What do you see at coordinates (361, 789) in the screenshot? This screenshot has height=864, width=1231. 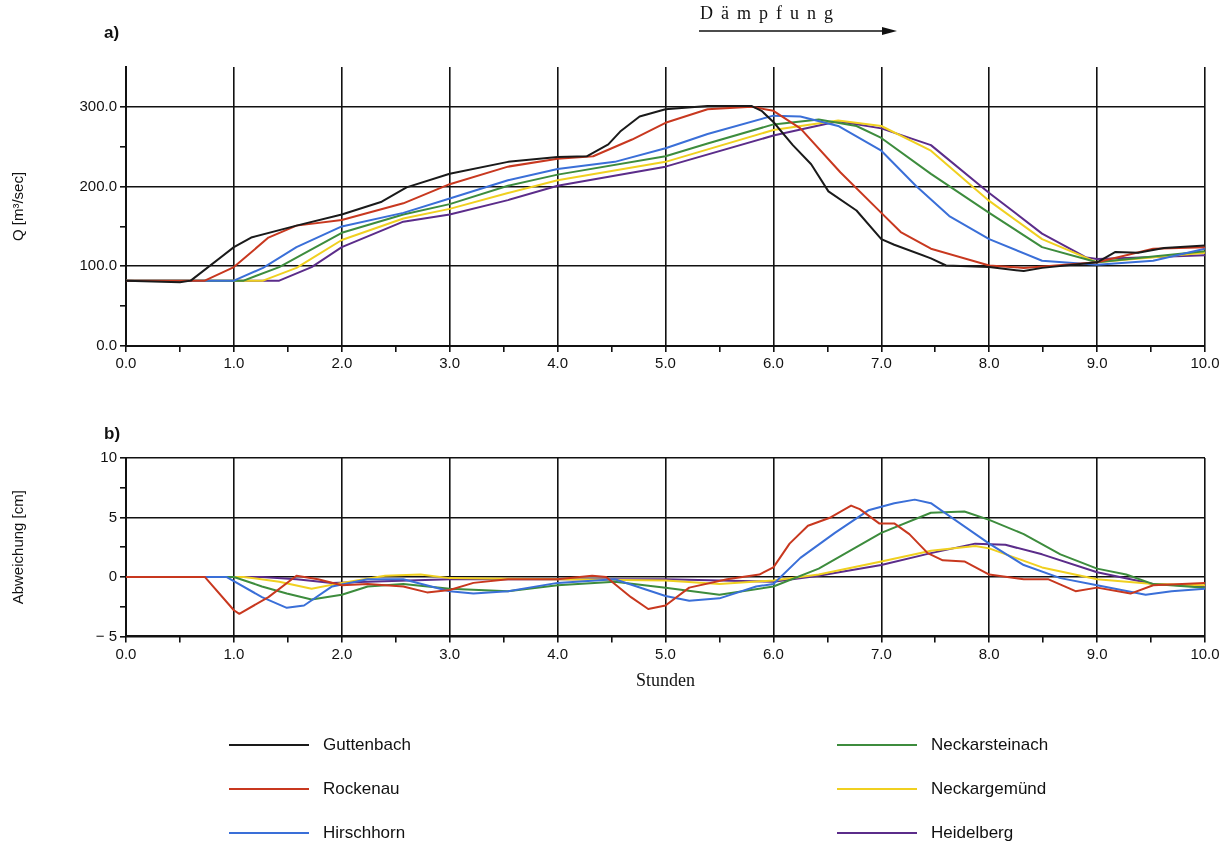 I see `legend-label: Rockenau` at bounding box center [361, 789].